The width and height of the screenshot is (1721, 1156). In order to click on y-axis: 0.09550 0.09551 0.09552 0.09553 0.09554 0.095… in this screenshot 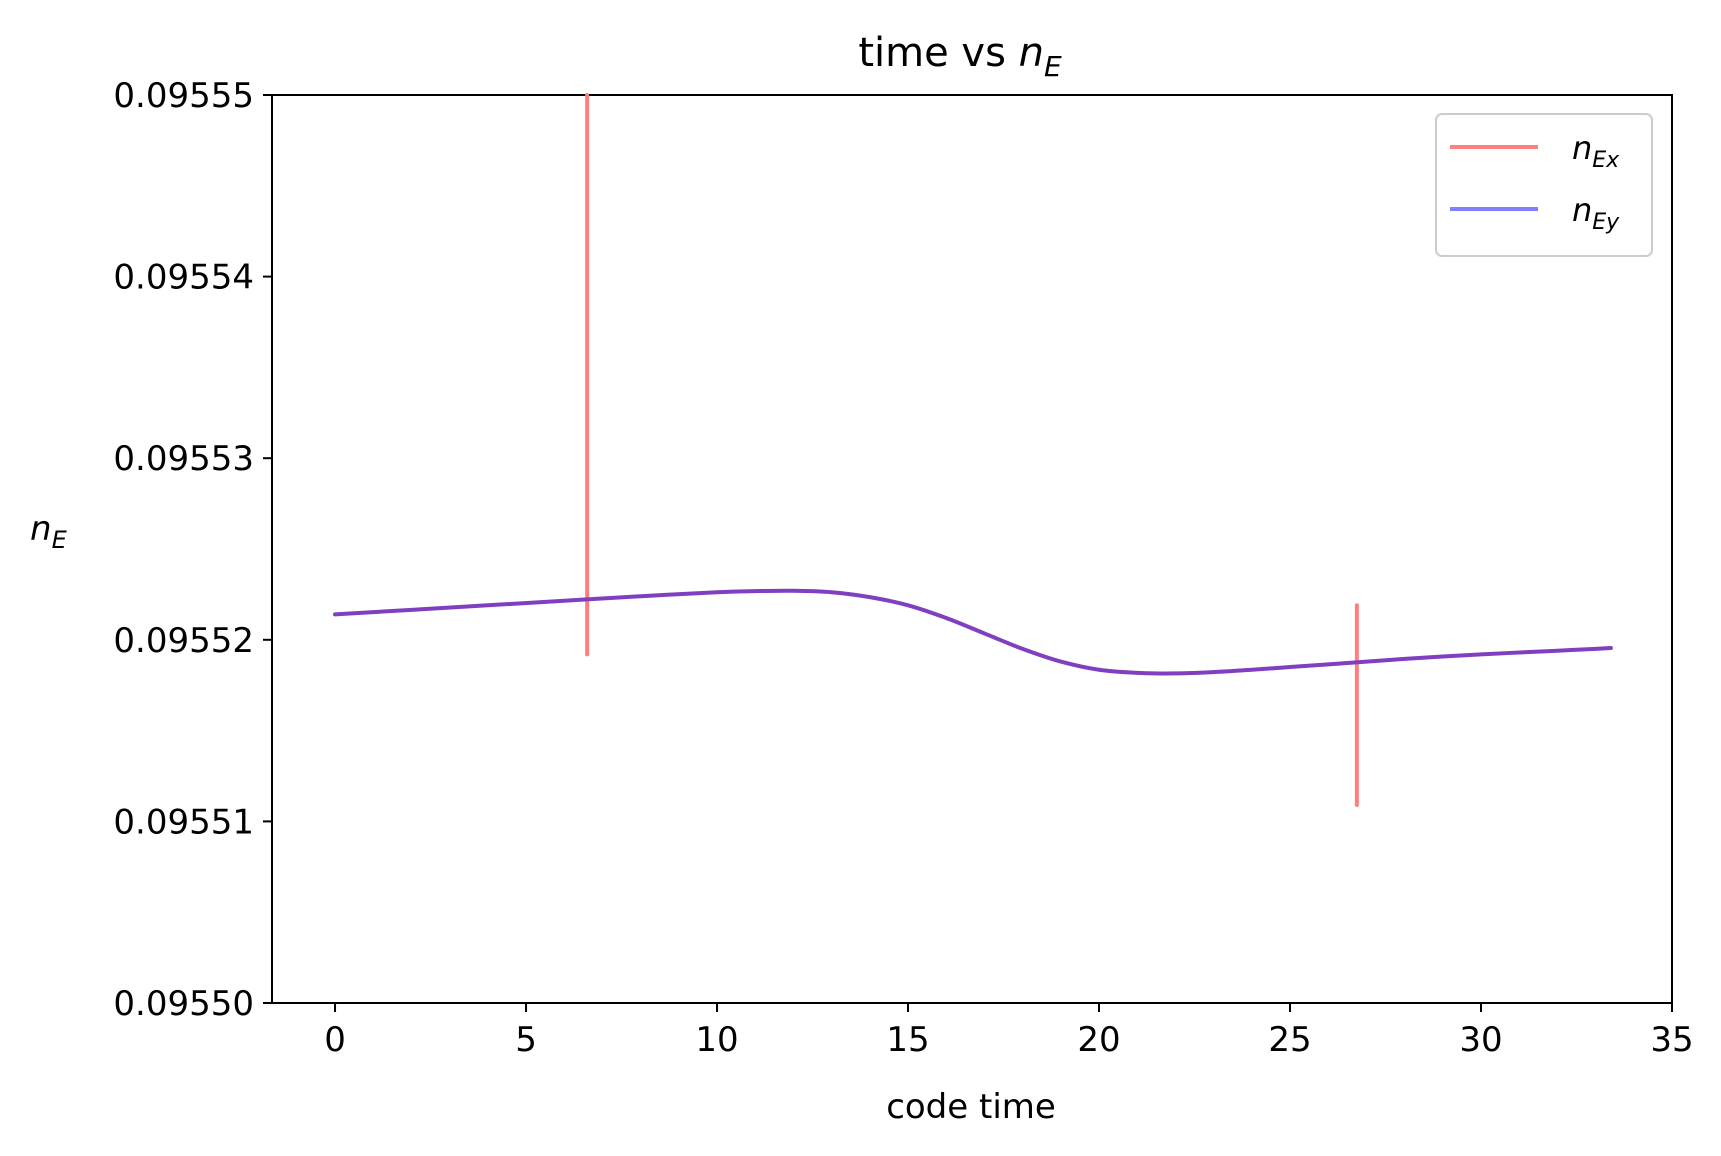, I will do `click(192, 550)`.